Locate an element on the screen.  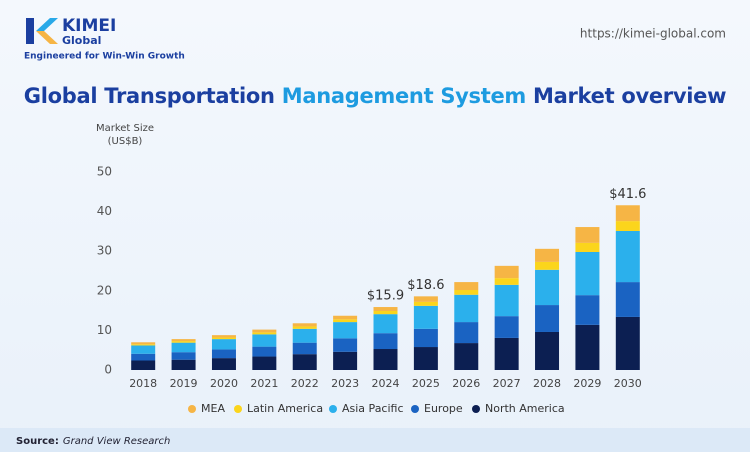
title-part: Global Transportation is located at coordinates (149, 96).